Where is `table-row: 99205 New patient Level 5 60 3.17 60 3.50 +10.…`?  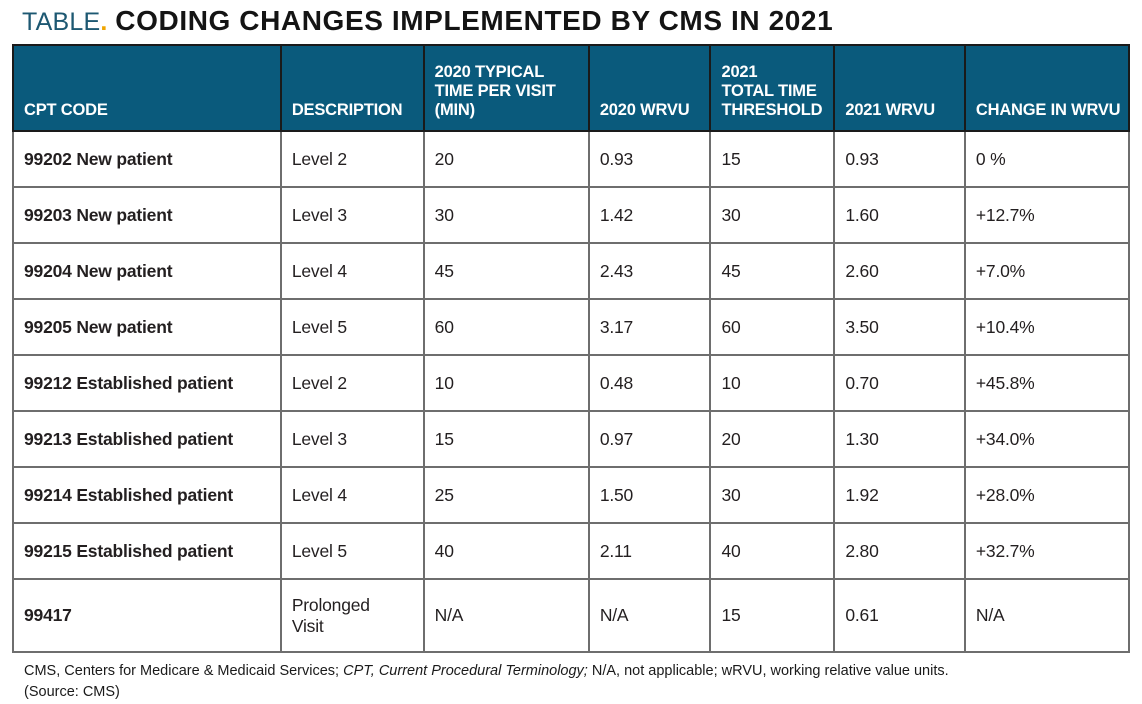
table-row: 99205 New patient Level 5 60 3.17 60 3.50 +10.… is located at coordinates (571, 327).